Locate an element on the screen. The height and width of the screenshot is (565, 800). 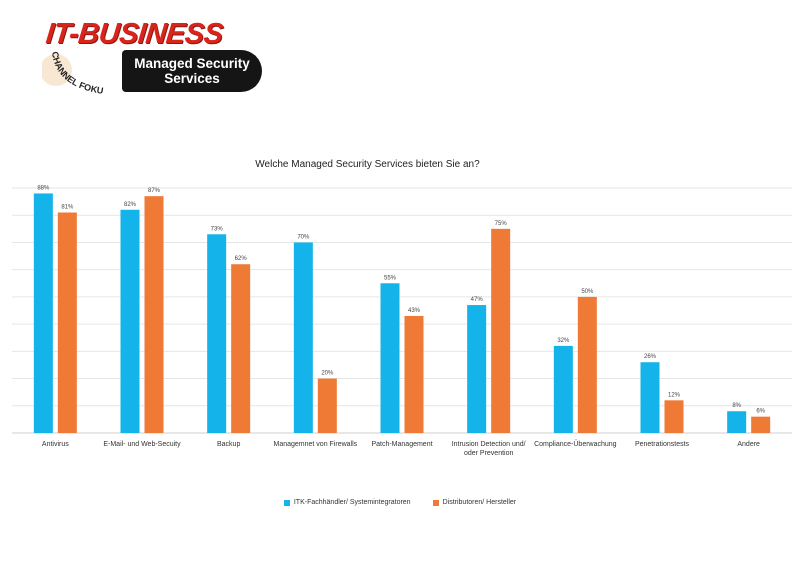
data-label: 82% is located at coordinates (130, 205).